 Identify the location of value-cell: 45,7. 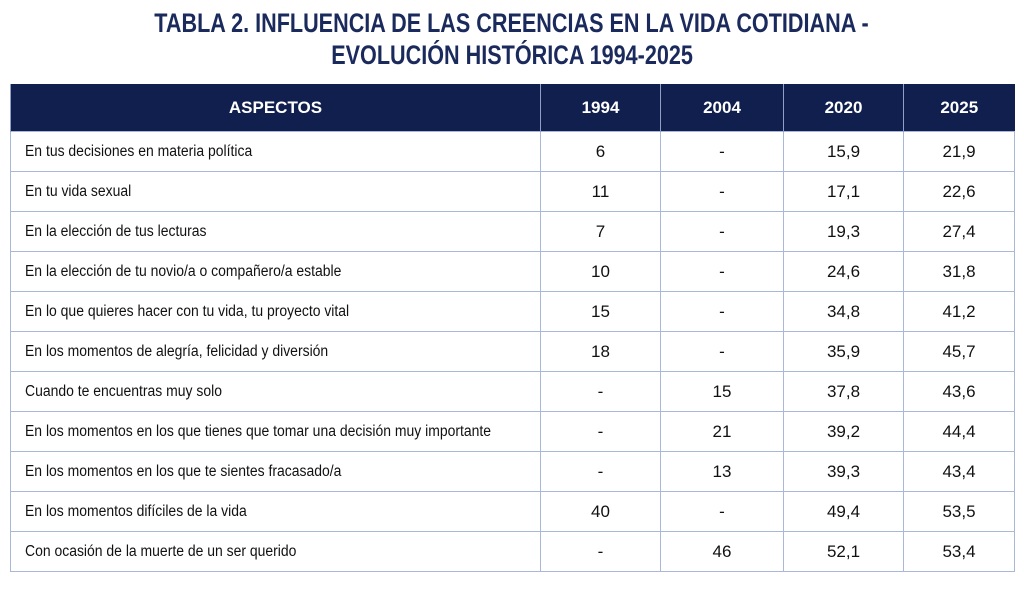
(959, 351).